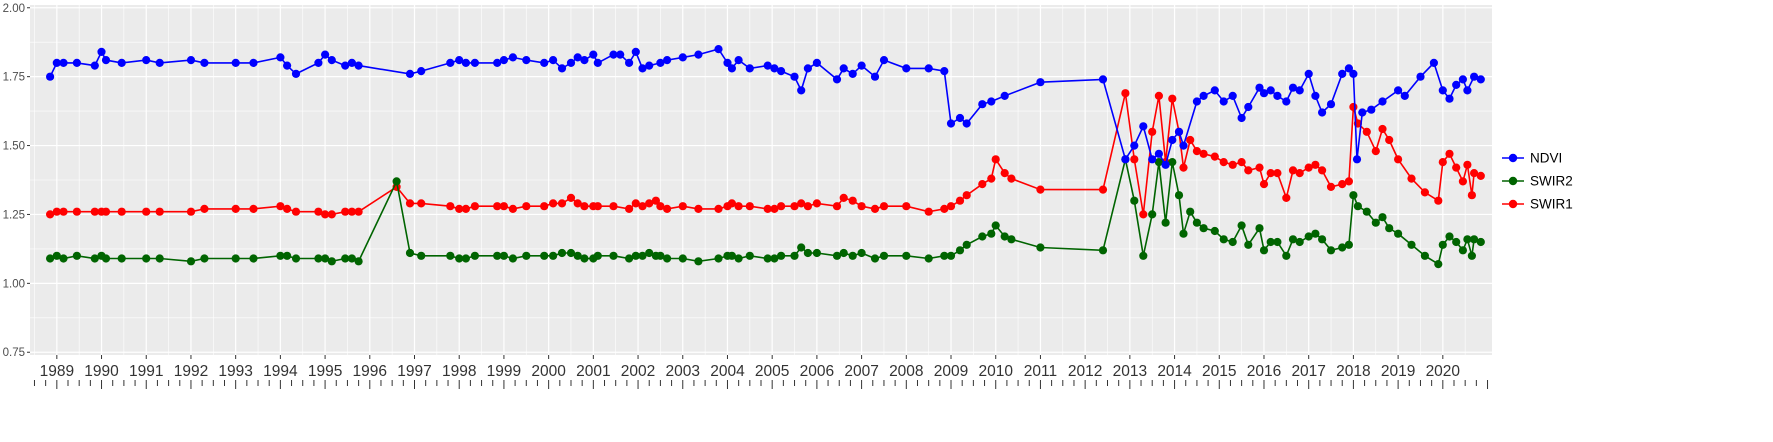 Image resolution: width=1773 pixels, height=442 pixels. I want to click on x-axis-label: 1993, so click(235, 371).